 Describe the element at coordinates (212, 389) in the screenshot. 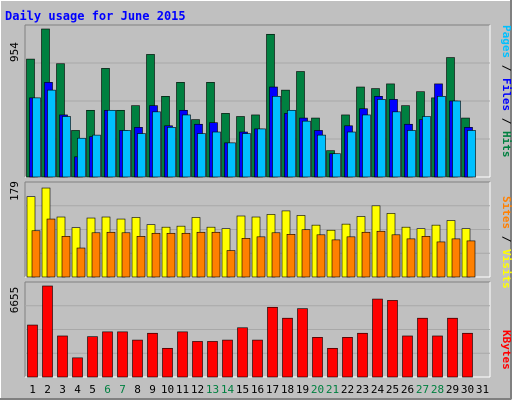

I see `day-label-13: 13` at that location.